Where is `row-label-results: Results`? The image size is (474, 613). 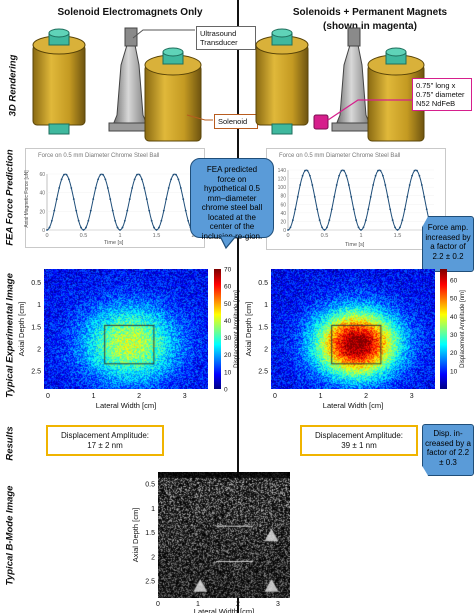
row-label-results: Results is located at coordinates (10, 443).